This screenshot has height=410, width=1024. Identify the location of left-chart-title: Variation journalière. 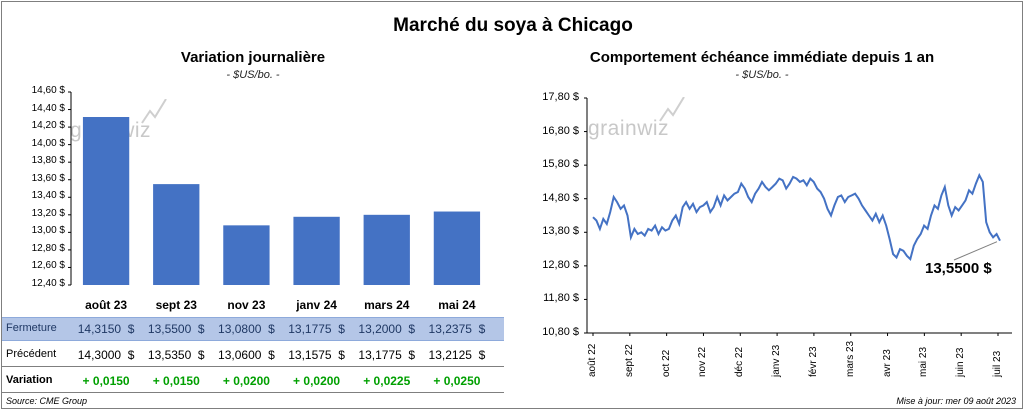
(253, 57).